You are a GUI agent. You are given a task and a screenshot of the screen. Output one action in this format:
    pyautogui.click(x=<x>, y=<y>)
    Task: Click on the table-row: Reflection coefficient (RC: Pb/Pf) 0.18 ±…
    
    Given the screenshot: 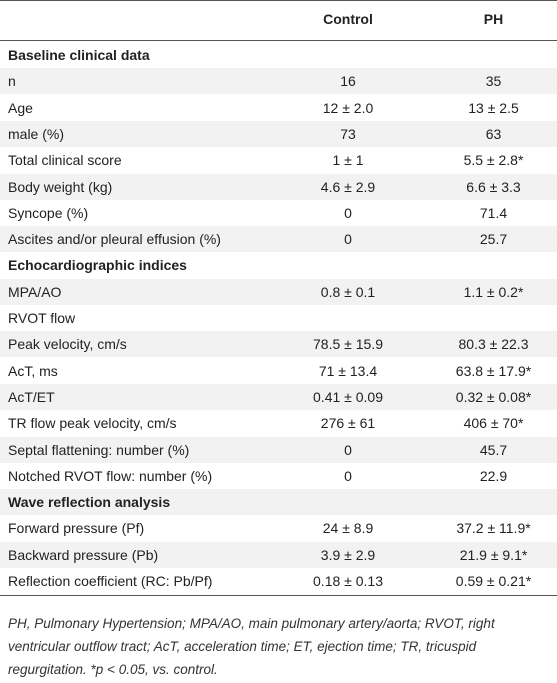 What is the action you would take?
    pyautogui.click(x=278, y=581)
    